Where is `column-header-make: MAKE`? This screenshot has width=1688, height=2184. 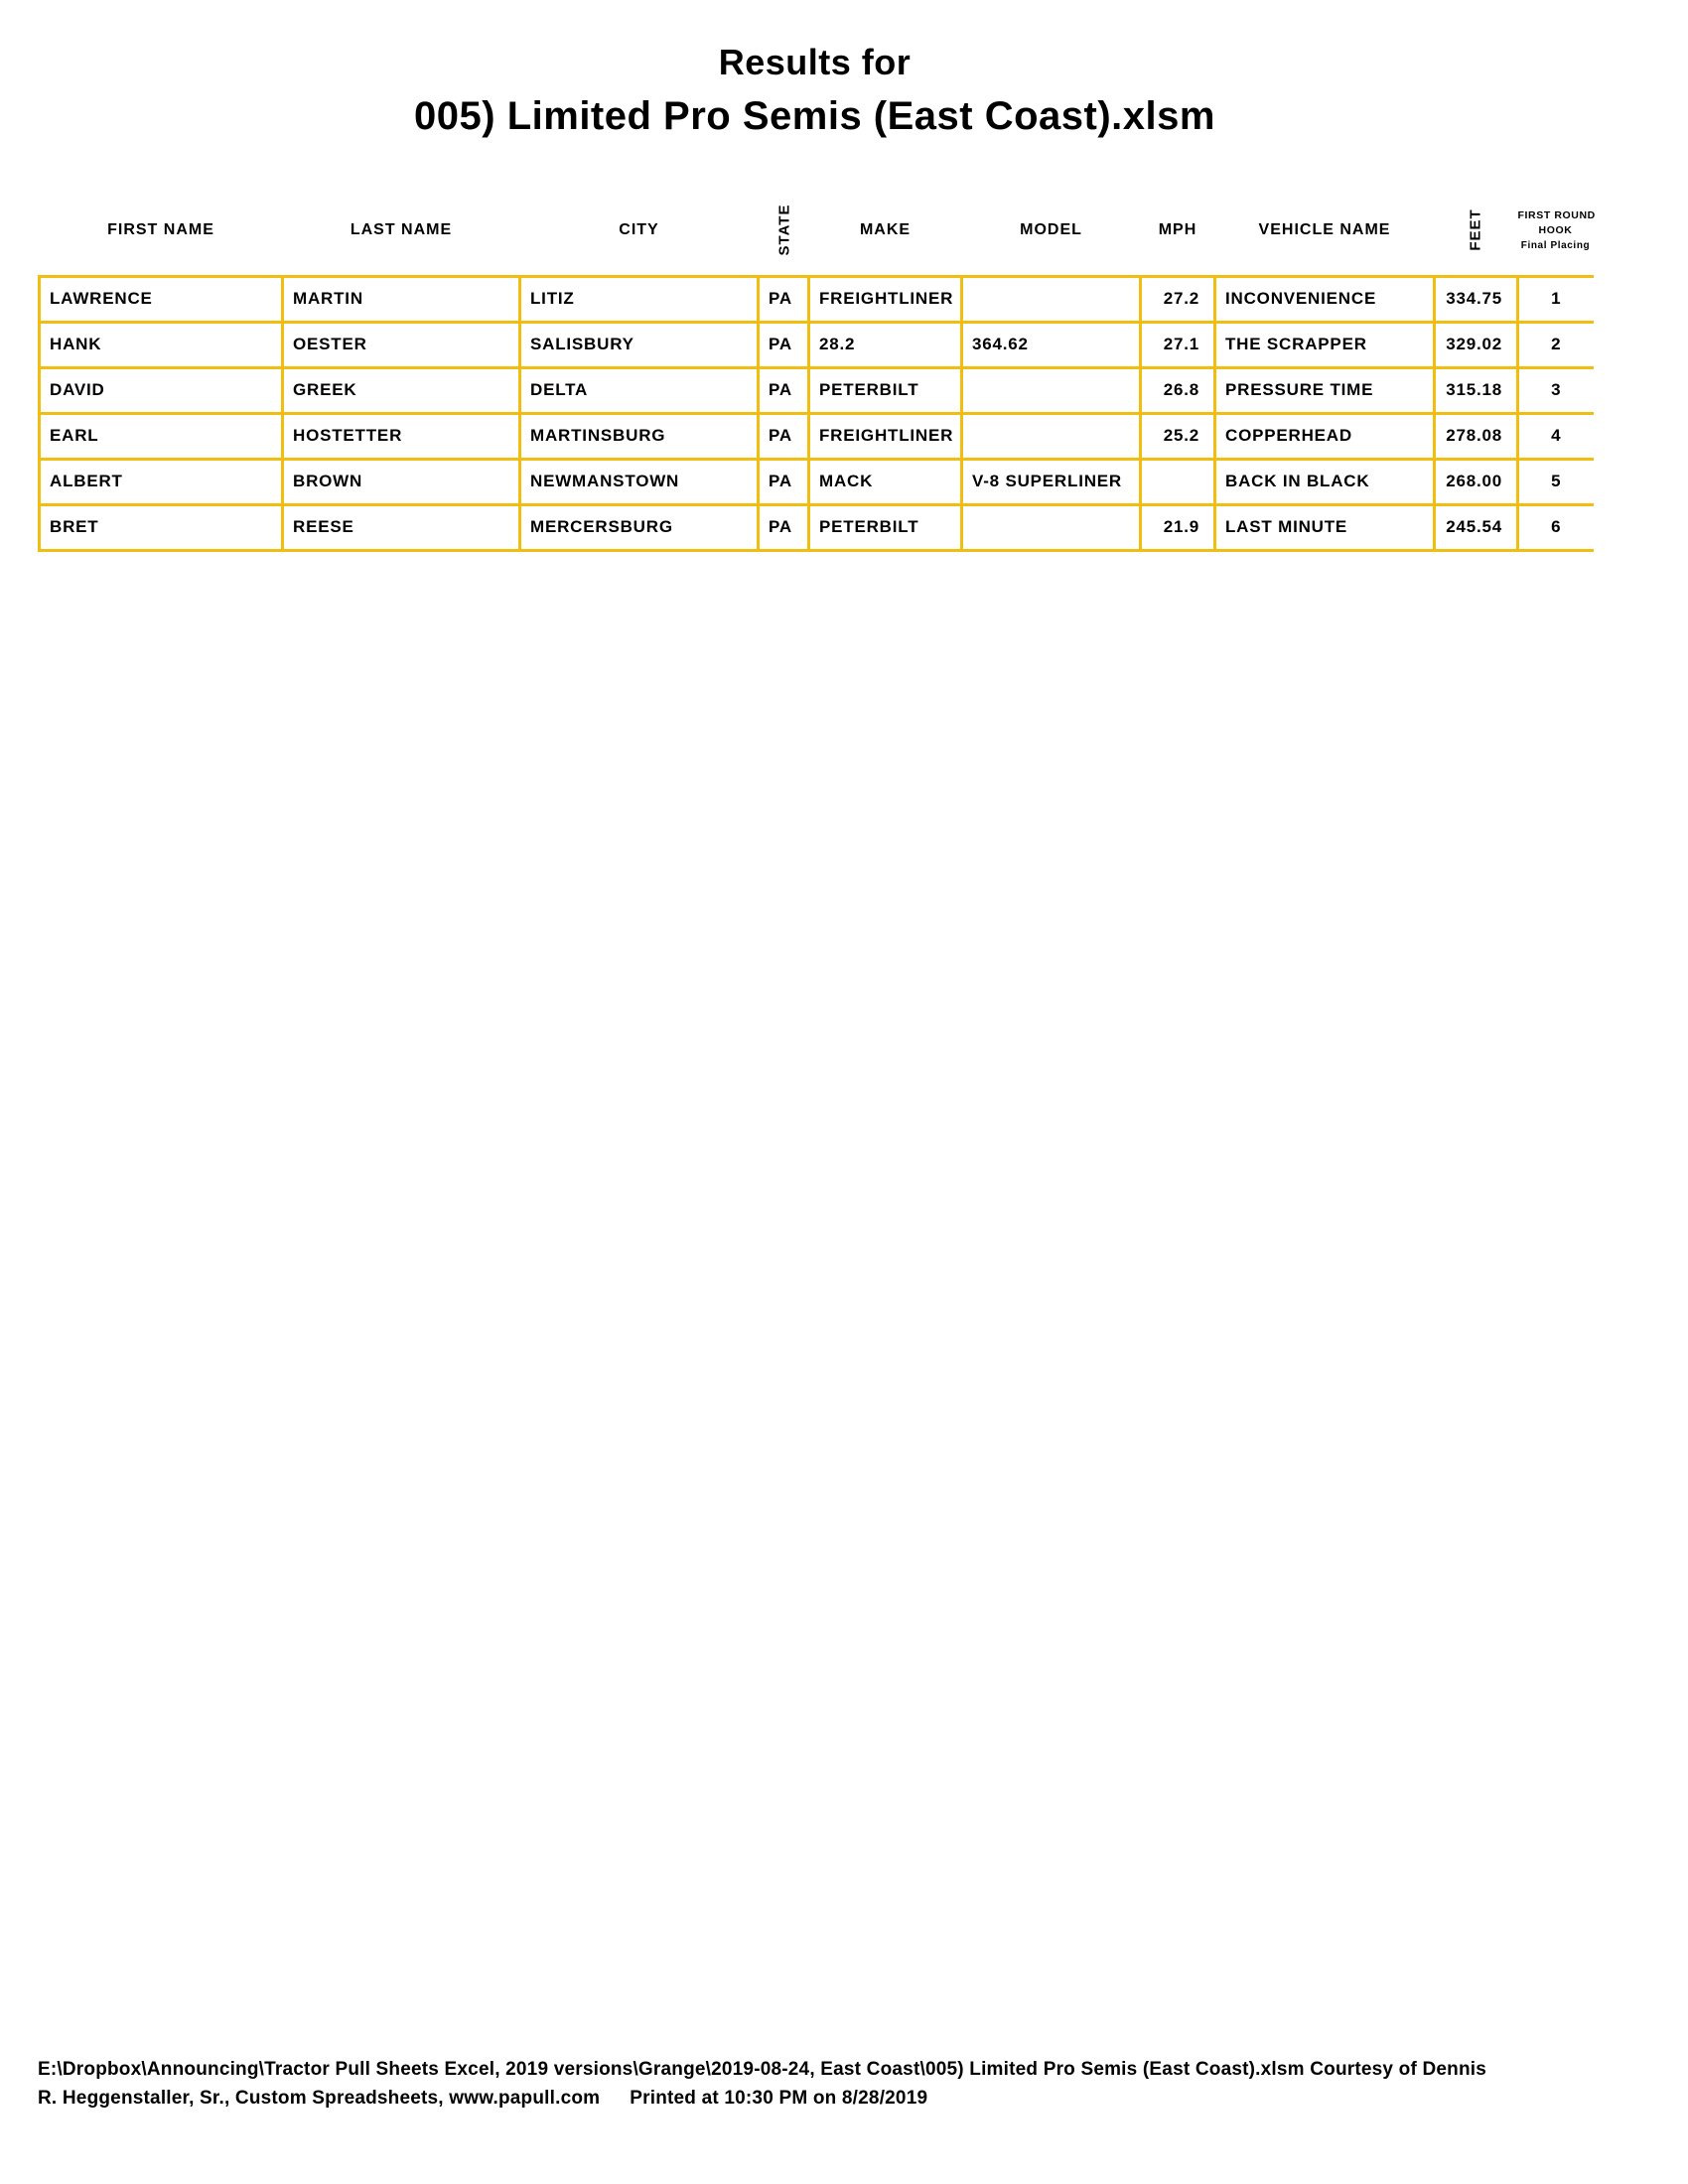 column-header-make: MAKE is located at coordinates (885, 231).